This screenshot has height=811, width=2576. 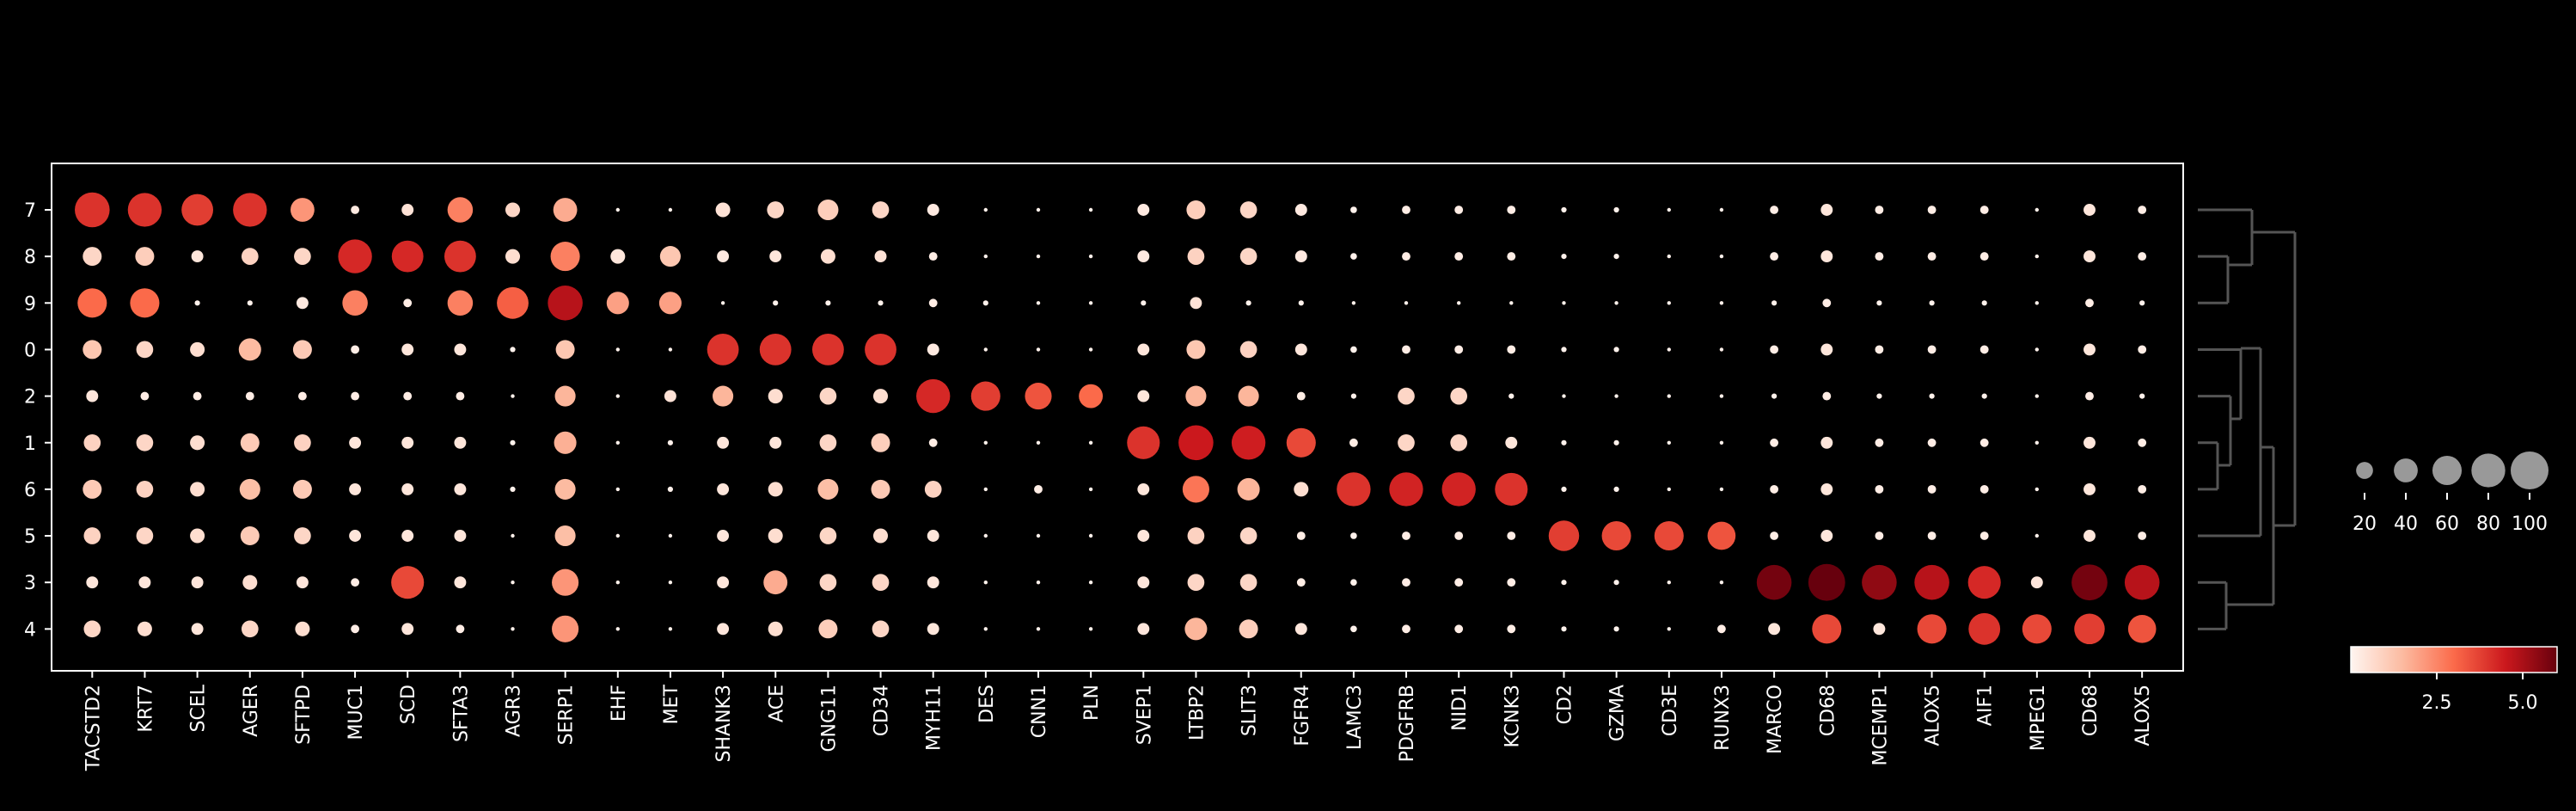 I want to click on dot-1-alox5, so click(x=2142, y=442).